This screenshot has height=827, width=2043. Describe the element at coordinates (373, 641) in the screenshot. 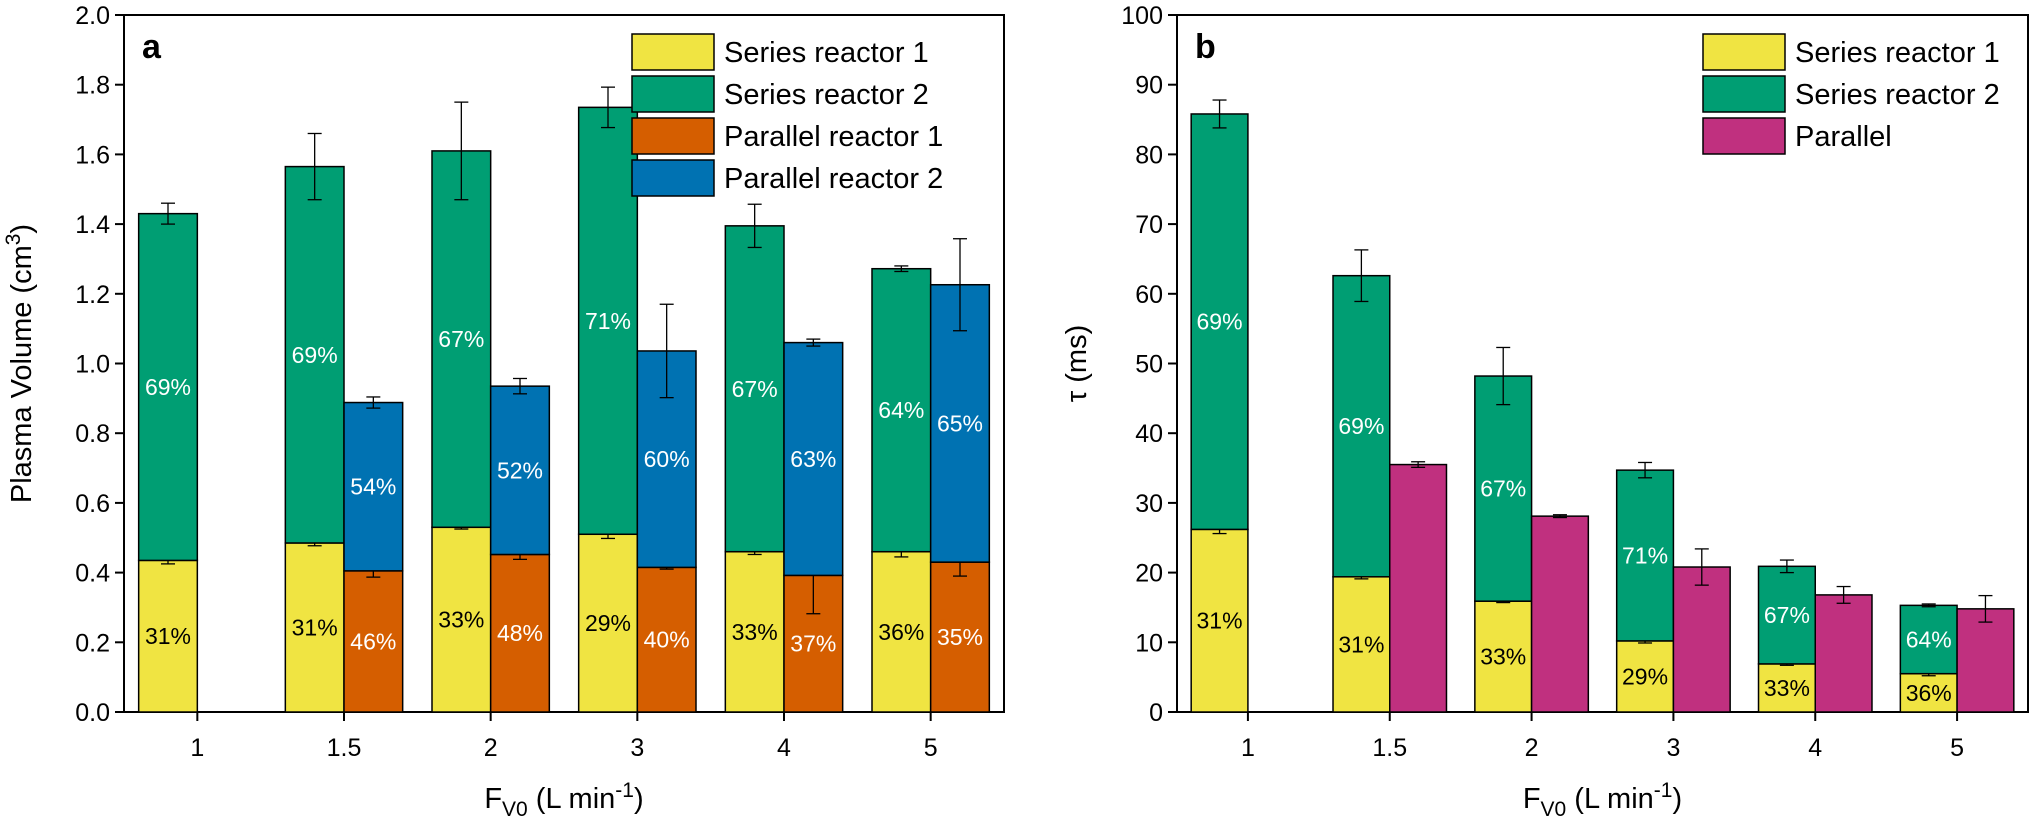

I see `data-label-parallel-reactor-1-1-5: 46%` at that location.